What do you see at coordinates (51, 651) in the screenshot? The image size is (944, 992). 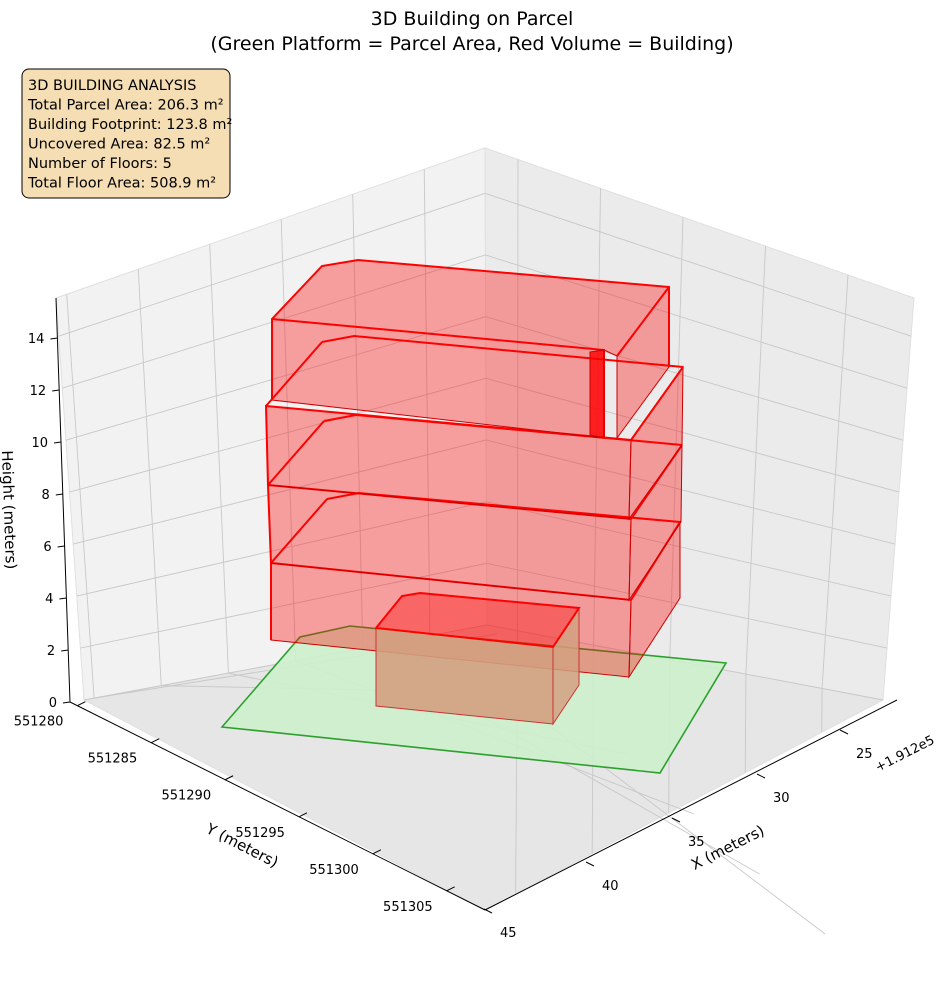 I see `z-tick-label: 2` at bounding box center [51, 651].